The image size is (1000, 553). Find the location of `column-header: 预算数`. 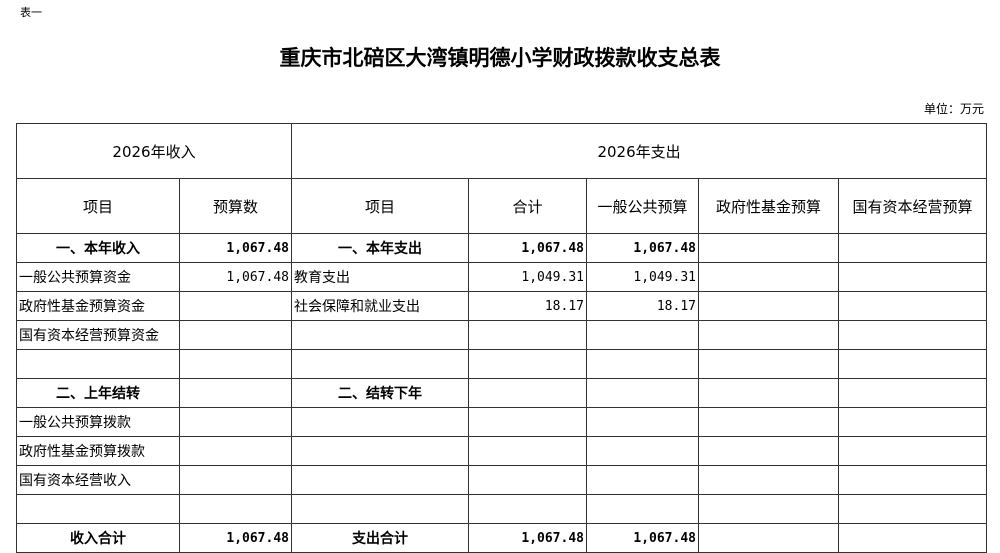

column-header: 预算数 is located at coordinates (235, 206).